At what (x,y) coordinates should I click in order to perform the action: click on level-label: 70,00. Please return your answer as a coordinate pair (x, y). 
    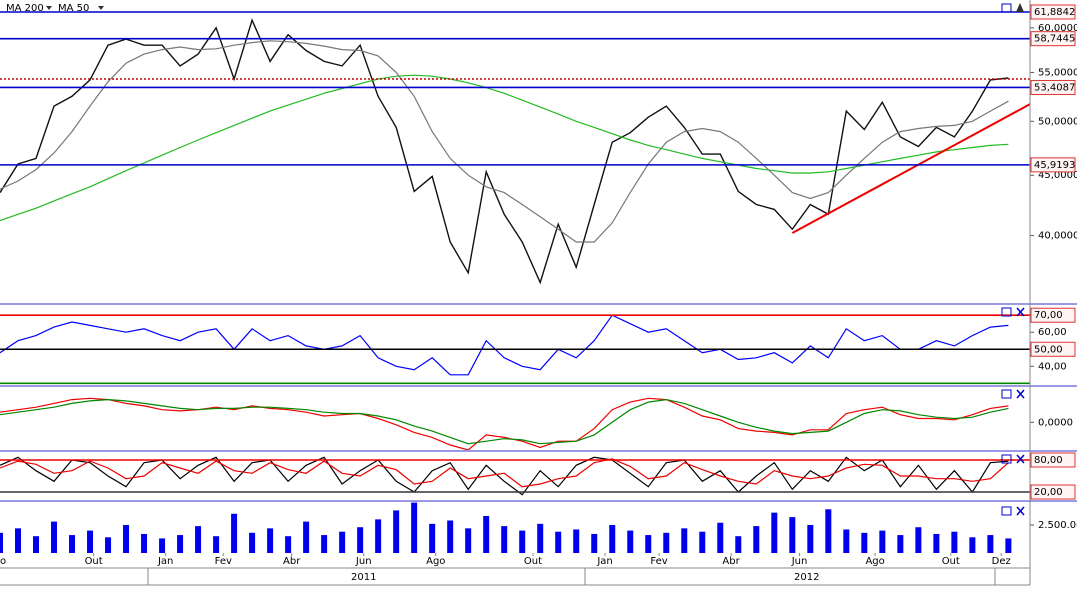
    Looking at the image, I should click on (1048, 315).